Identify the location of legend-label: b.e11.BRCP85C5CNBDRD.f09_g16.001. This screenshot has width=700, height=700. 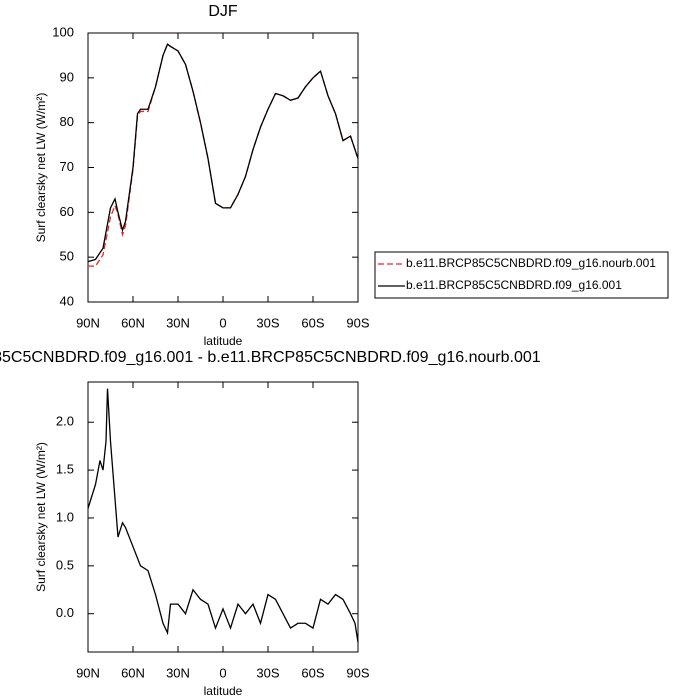
(514, 285).